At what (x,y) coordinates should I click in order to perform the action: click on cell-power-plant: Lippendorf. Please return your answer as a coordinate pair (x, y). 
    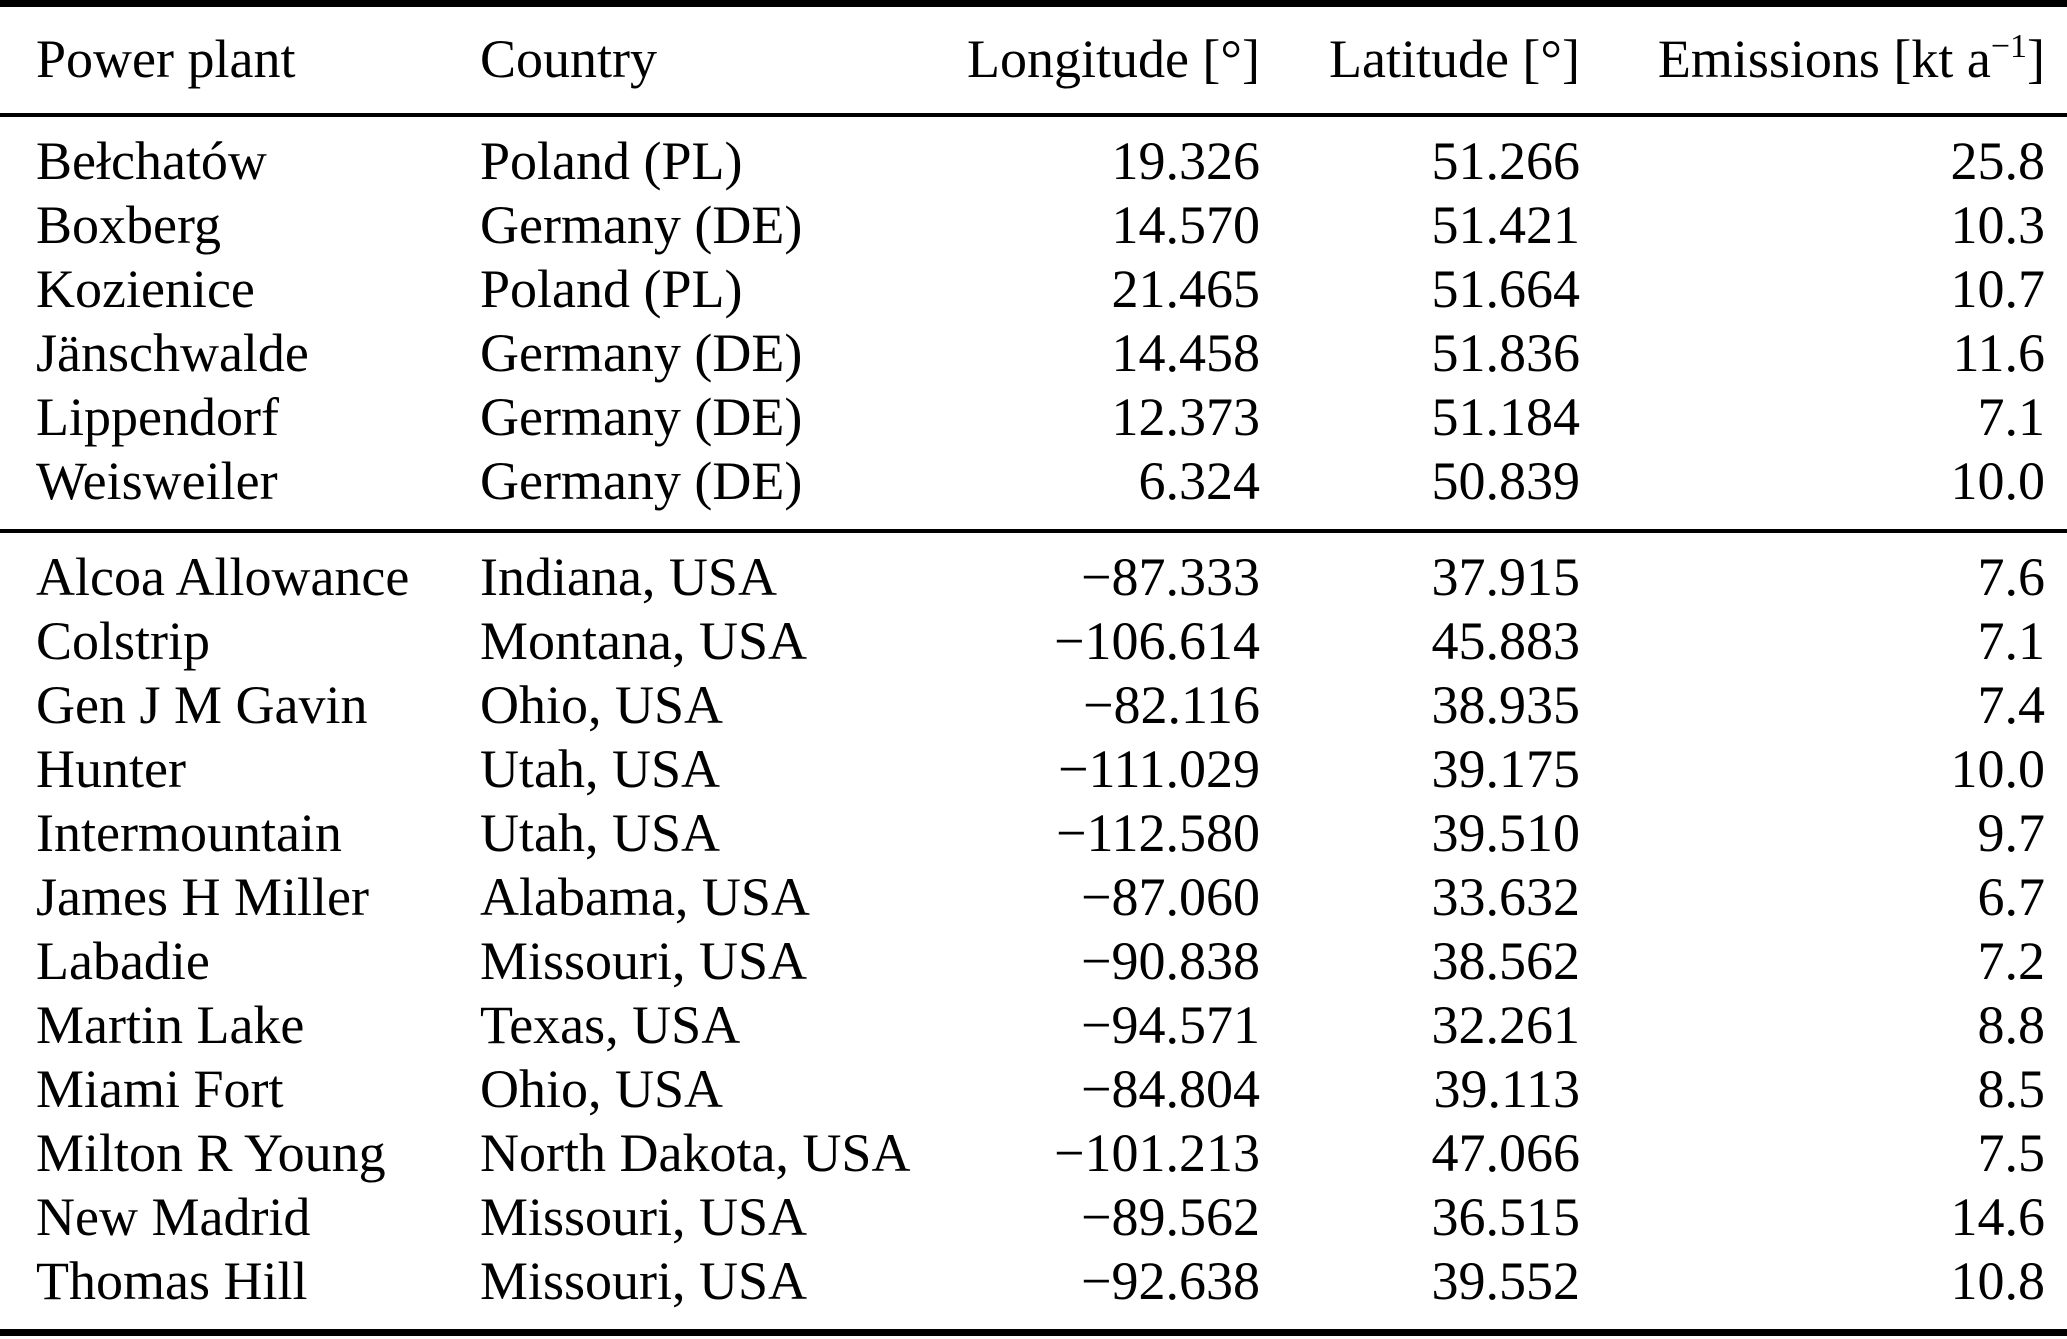
    Looking at the image, I should click on (157, 417).